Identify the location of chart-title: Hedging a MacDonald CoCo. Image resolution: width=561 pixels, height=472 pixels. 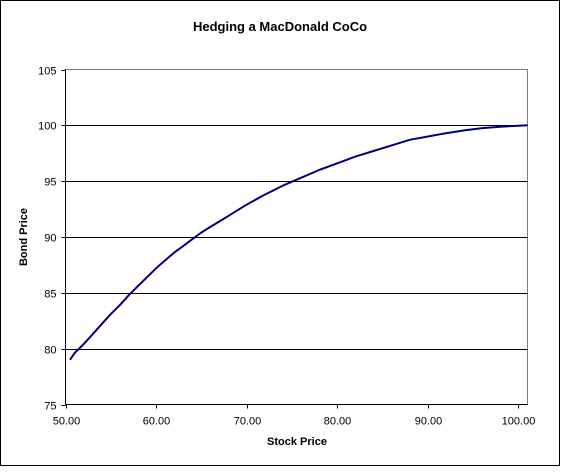
(280, 26).